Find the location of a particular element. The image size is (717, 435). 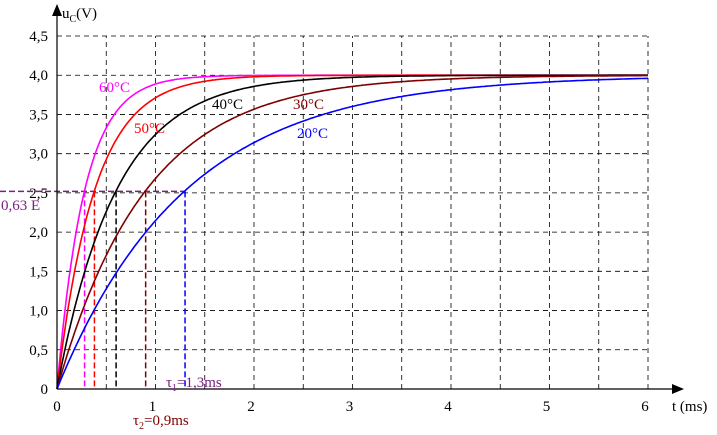

tau2-symbol: τ is located at coordinates (136, 421).